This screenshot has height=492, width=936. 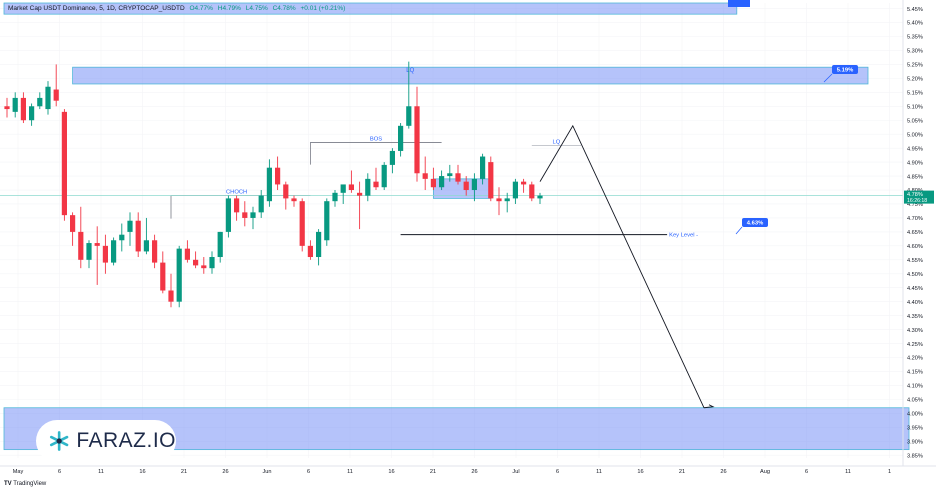 I want to click on x-tick-label: 11, so click(x=599, y=472).